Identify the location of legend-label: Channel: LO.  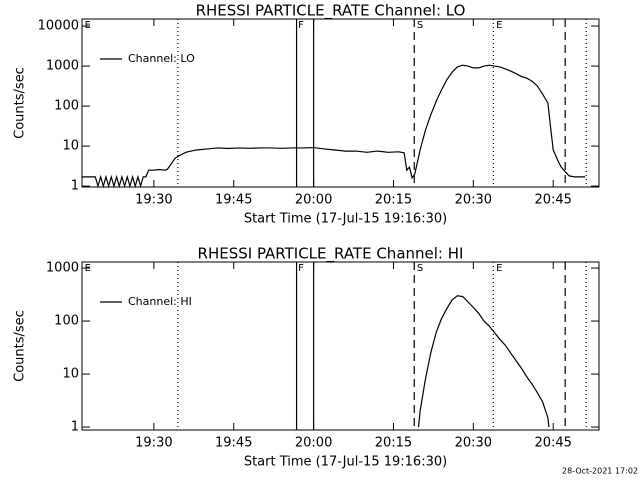
(161, 58).